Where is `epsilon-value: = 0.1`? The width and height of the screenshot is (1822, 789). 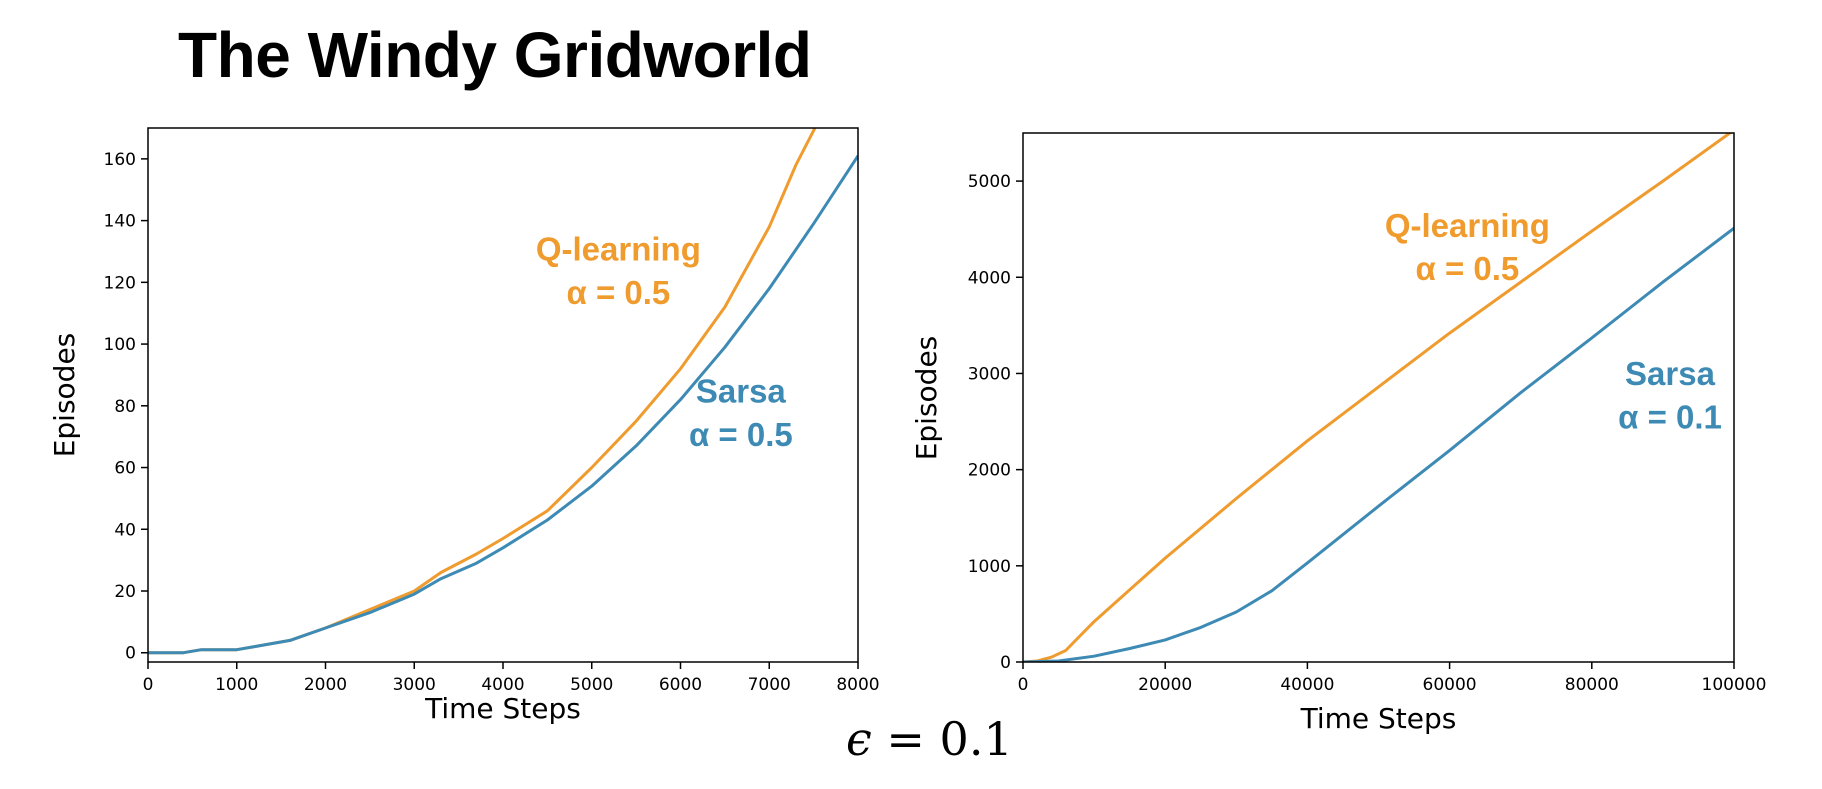
epsilon-value: = 0.1 is located at coordinates (942, 739).